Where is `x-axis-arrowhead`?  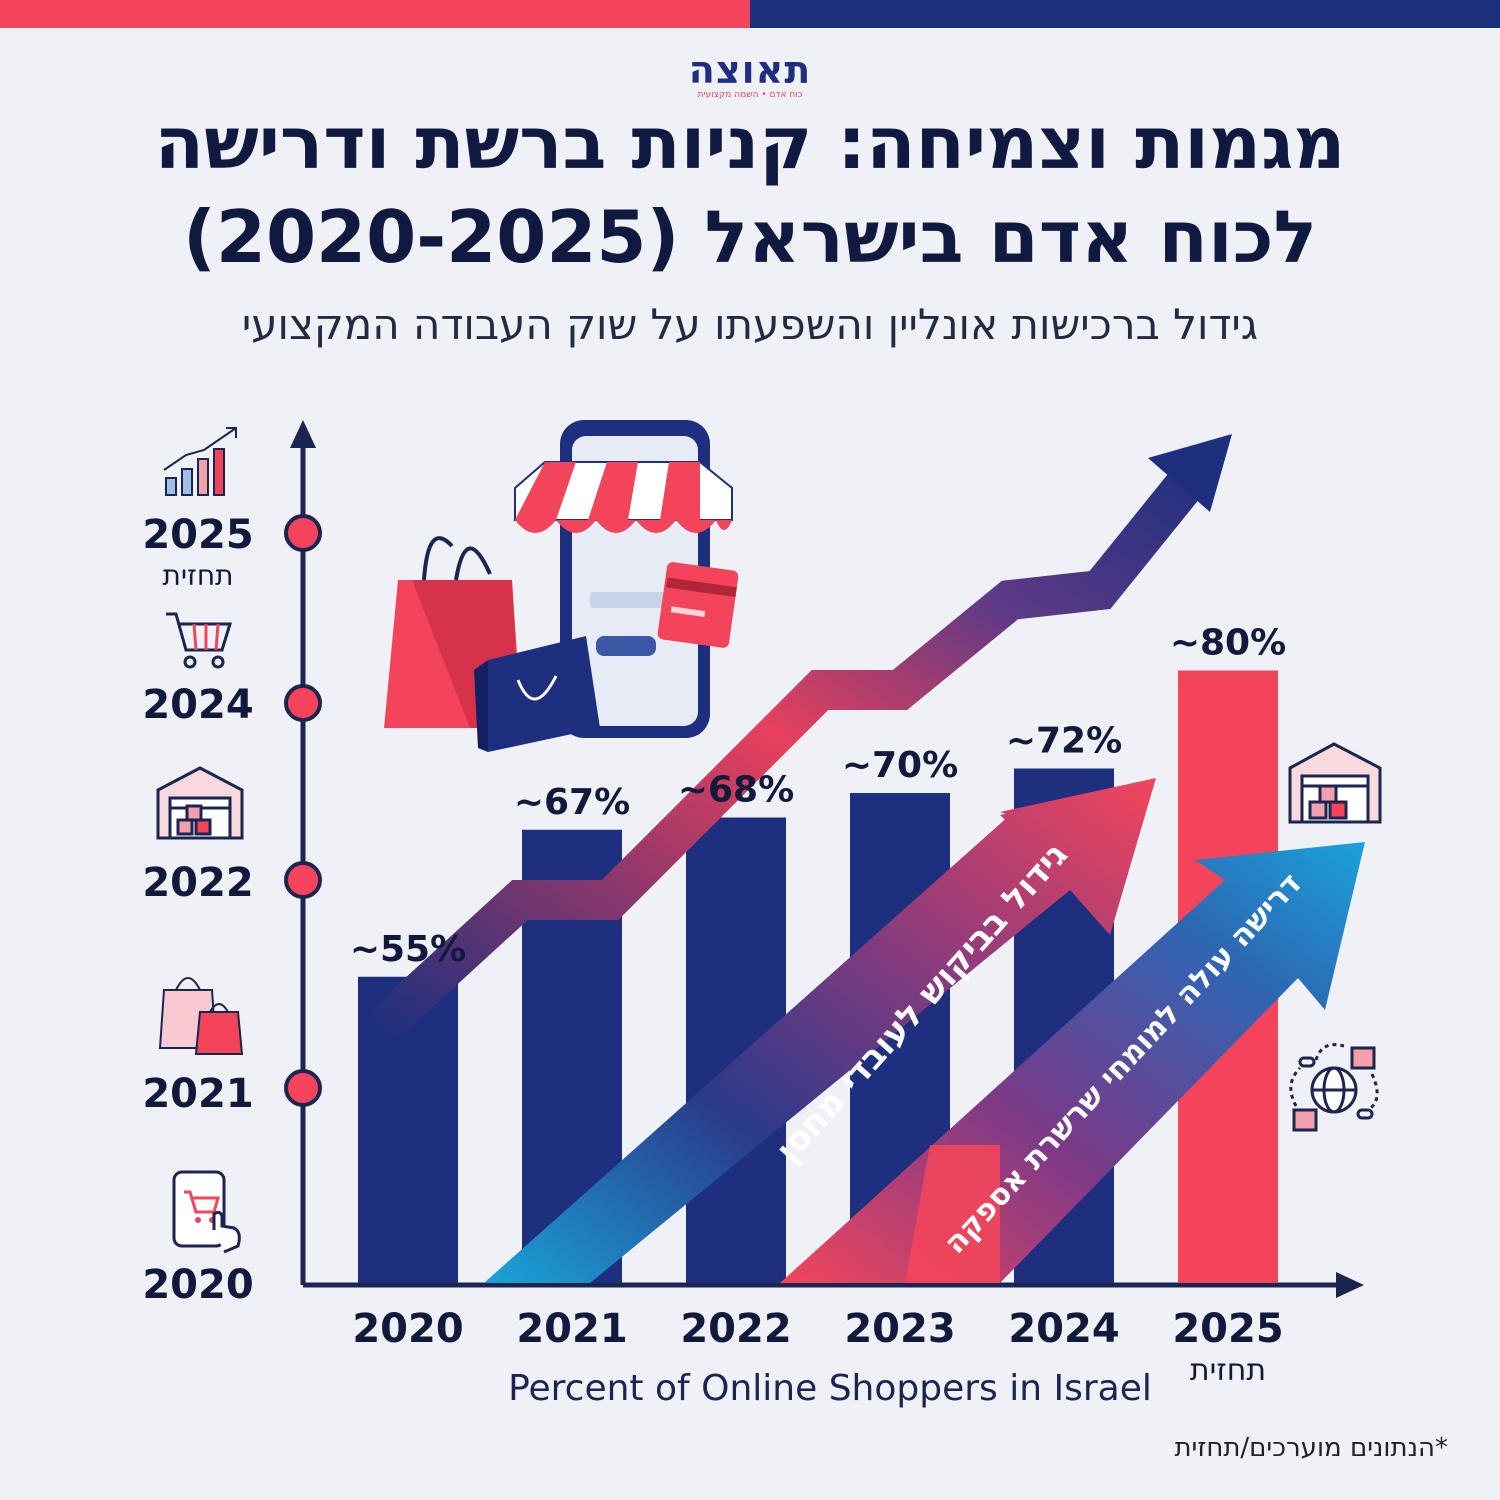 x-axis-arrowhead is located at coordinates (1350, 1285).